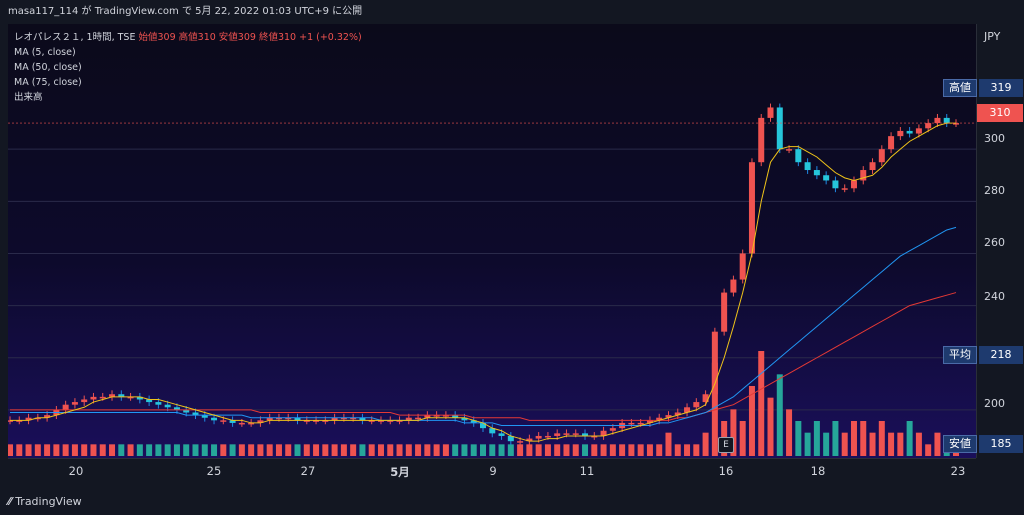 The width and height of the screenshot is (1024, 515). Describe the element at coordinates (48, 501) in the screenshot. I see `footer-brand: TradingView` at that location.